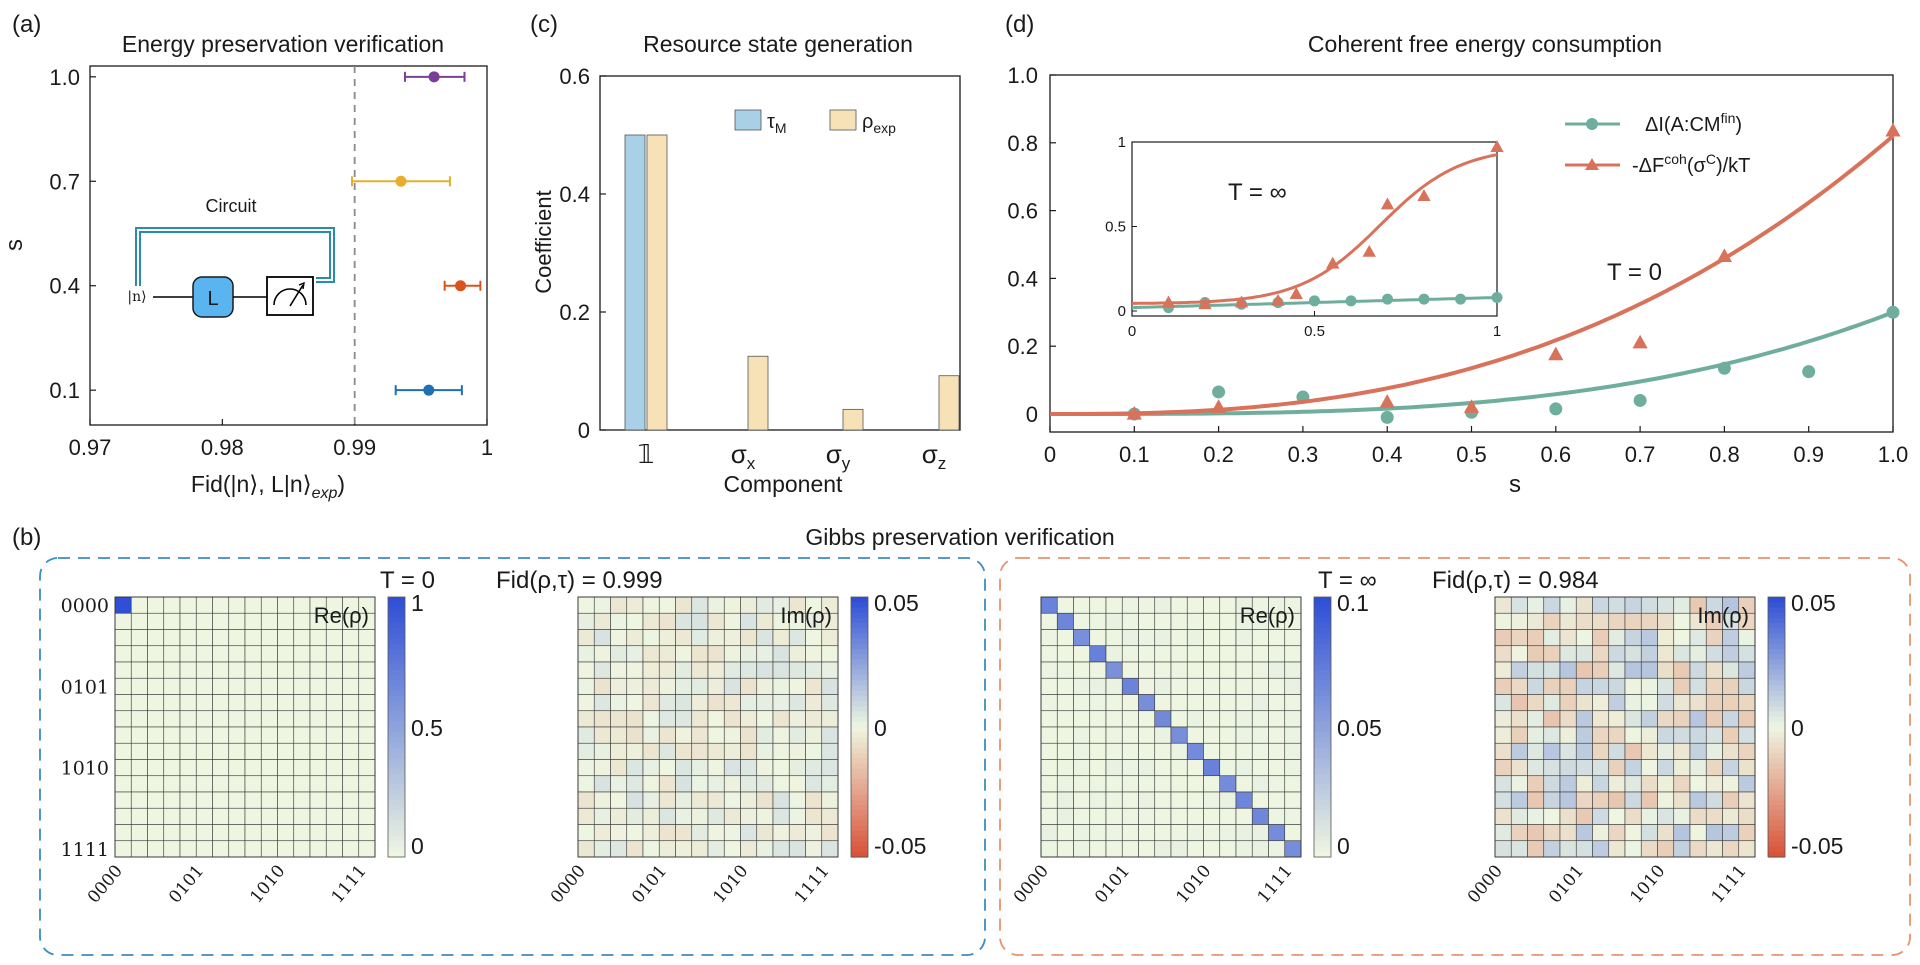 This screenshot has width=1920, height=965. I want to click on legend-label-mutual-info: ΔI(A:CMfin), so click(1693, 123).